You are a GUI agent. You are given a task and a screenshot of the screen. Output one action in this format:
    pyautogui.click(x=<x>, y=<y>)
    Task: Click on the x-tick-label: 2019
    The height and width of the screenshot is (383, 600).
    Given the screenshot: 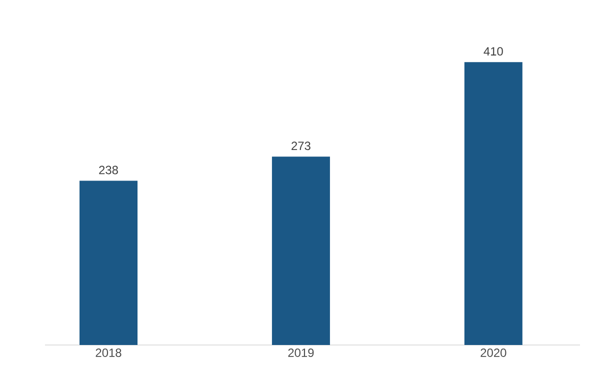 What is the action you would take?
    pyautogui.click(x=301, y=352)
    